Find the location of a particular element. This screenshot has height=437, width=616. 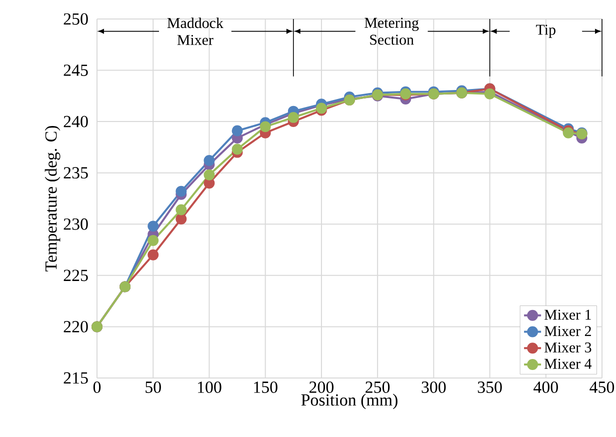

legend-label: Mixer 2 is located at coordinates (567, 331).